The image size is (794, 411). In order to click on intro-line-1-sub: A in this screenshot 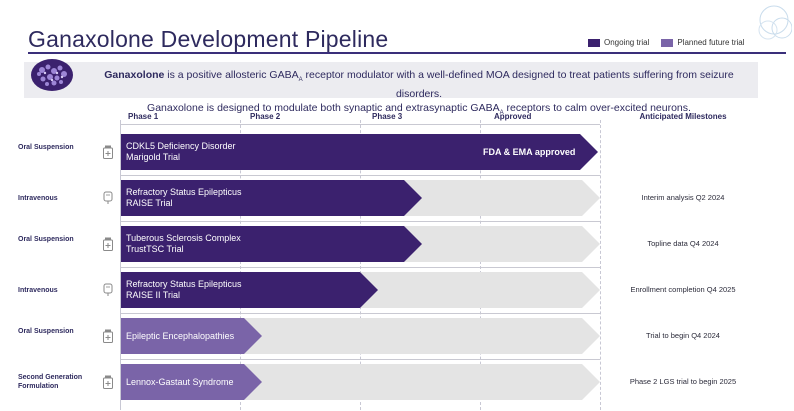, I will do `click(300, 80)`.